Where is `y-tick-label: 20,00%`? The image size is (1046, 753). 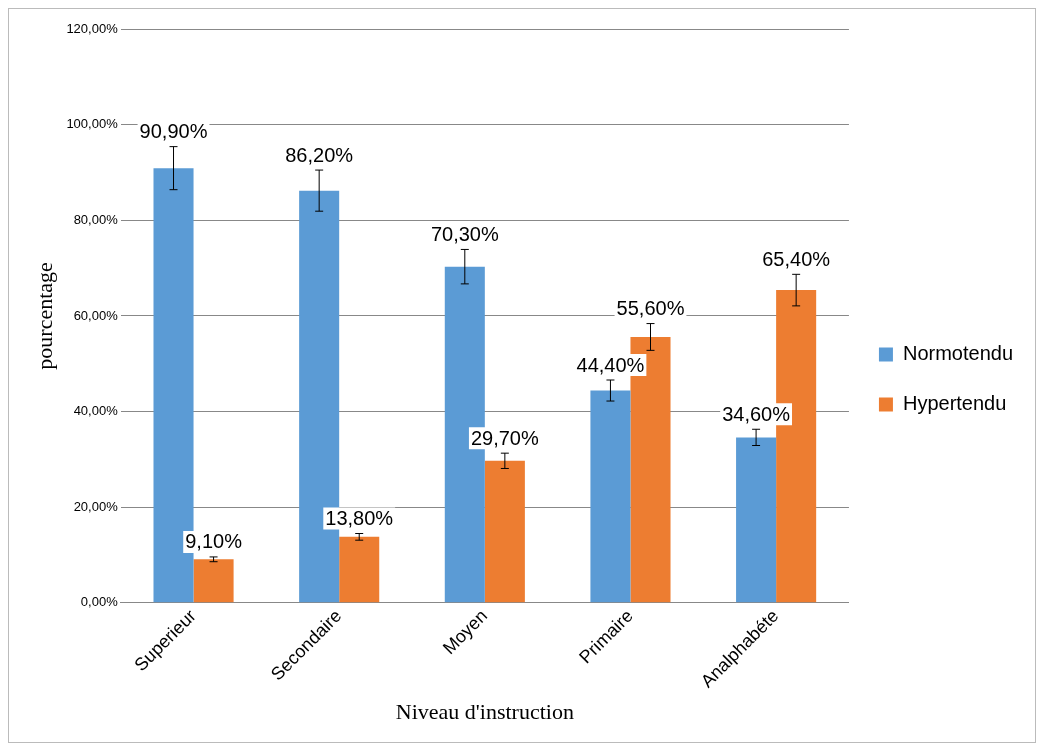
y-tick-label: 20,00% is located at coordinates (96, 506).